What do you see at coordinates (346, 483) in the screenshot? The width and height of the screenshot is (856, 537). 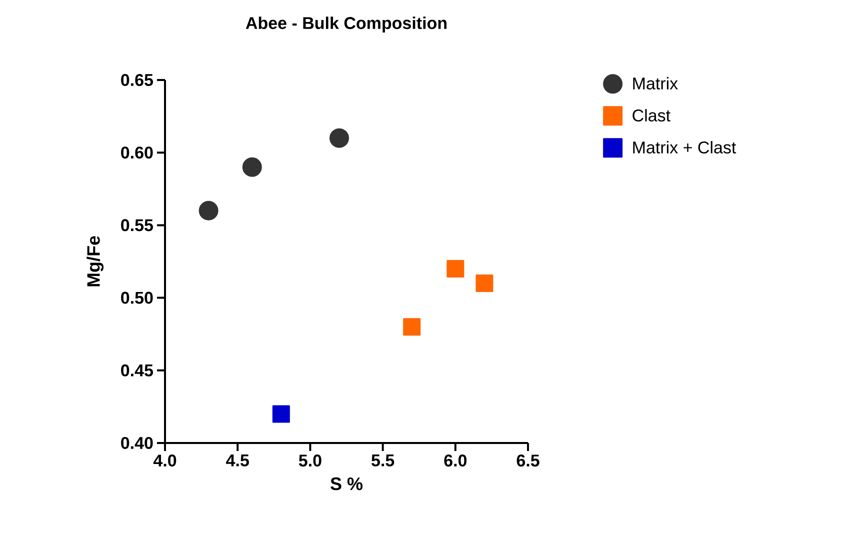 I see `x-axis-title: S %` at bounding box center [346, 483].